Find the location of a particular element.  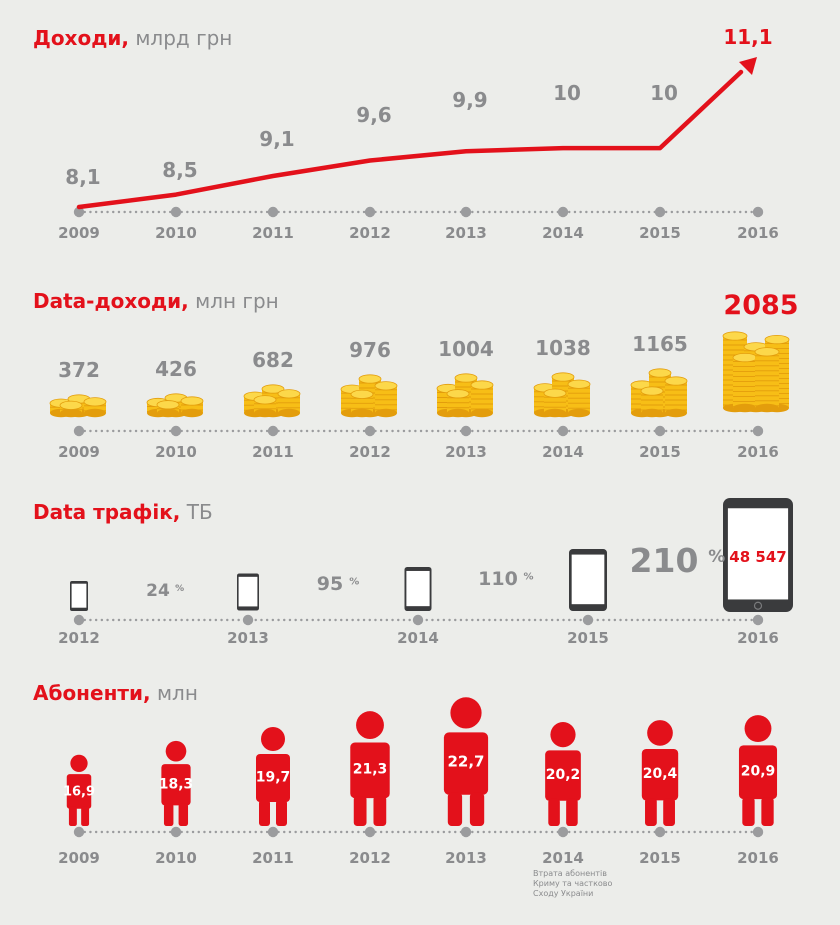

data-revenue-year-label: 2012 is located at coordinates (370, 452).